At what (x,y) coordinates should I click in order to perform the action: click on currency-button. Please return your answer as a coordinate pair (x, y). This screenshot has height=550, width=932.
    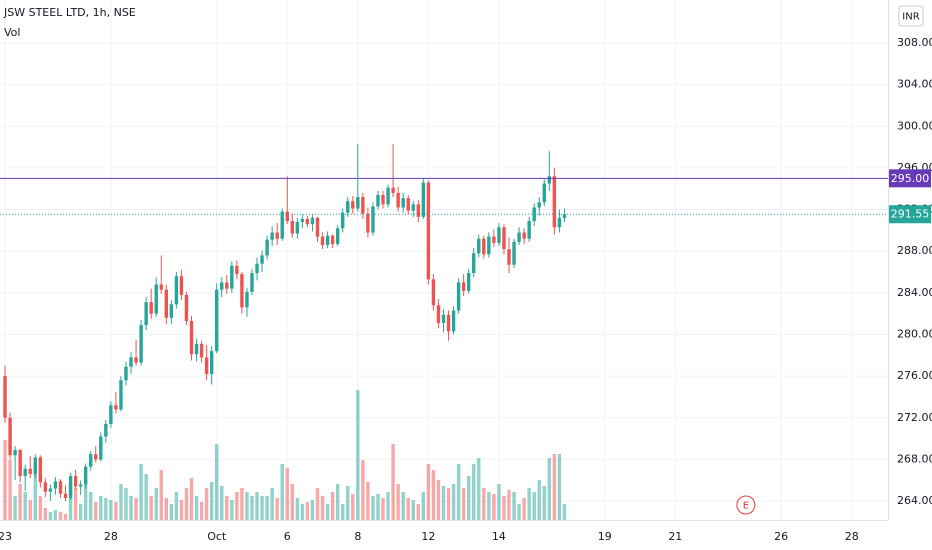
    Looking at the image, I should click on (911, 16).